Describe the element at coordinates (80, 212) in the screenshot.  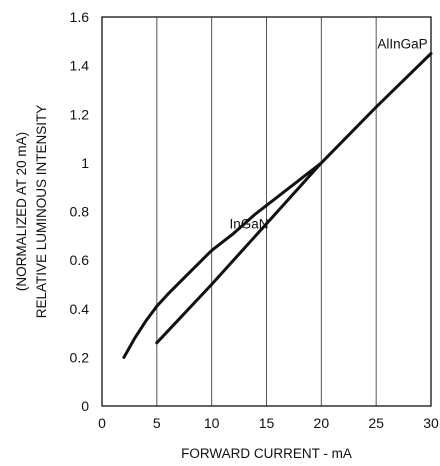
I see `y-tick-label: 0.8` at that location.